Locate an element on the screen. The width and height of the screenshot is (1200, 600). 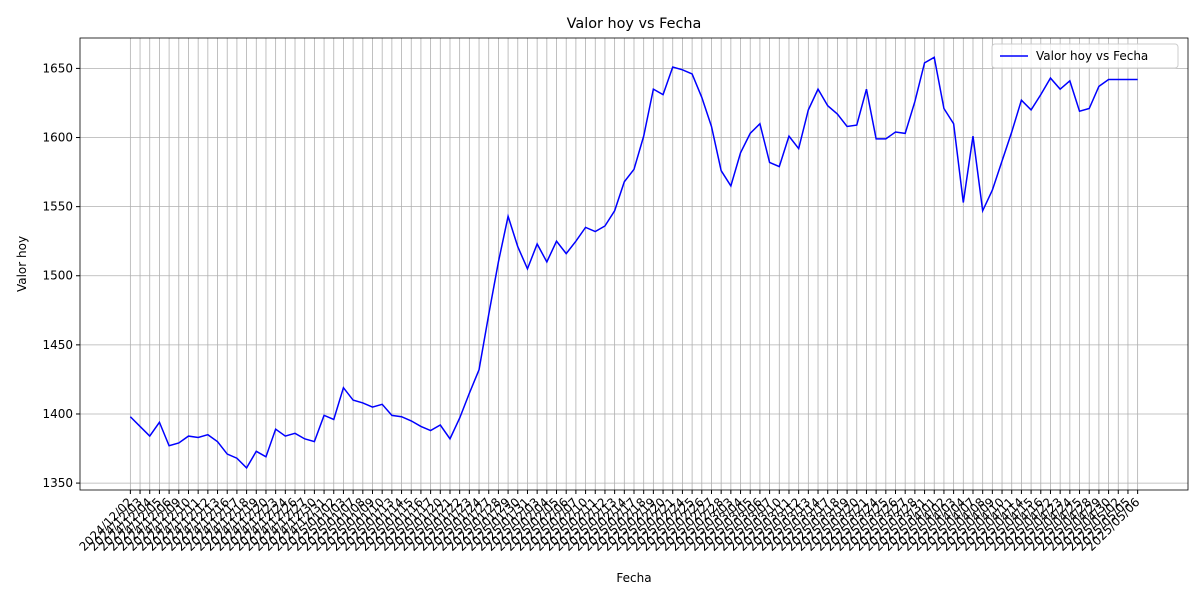
y-tick-label: 1450 is located at coordinates (57, 345).